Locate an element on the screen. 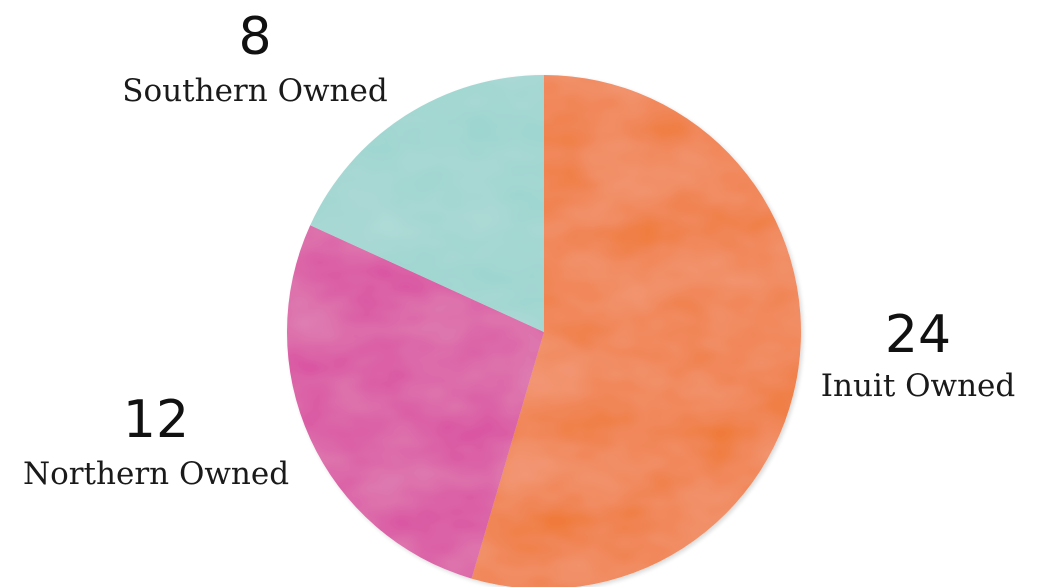  slice-value-southern: 8 is located at coordinates (254, 37).